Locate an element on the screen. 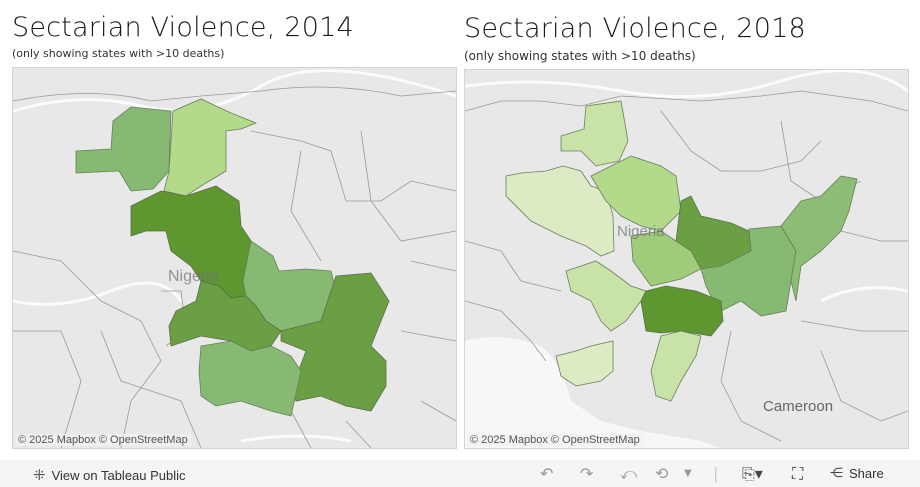  tableau-logo-icon: ⁜ is located at coordinates (39, 475).